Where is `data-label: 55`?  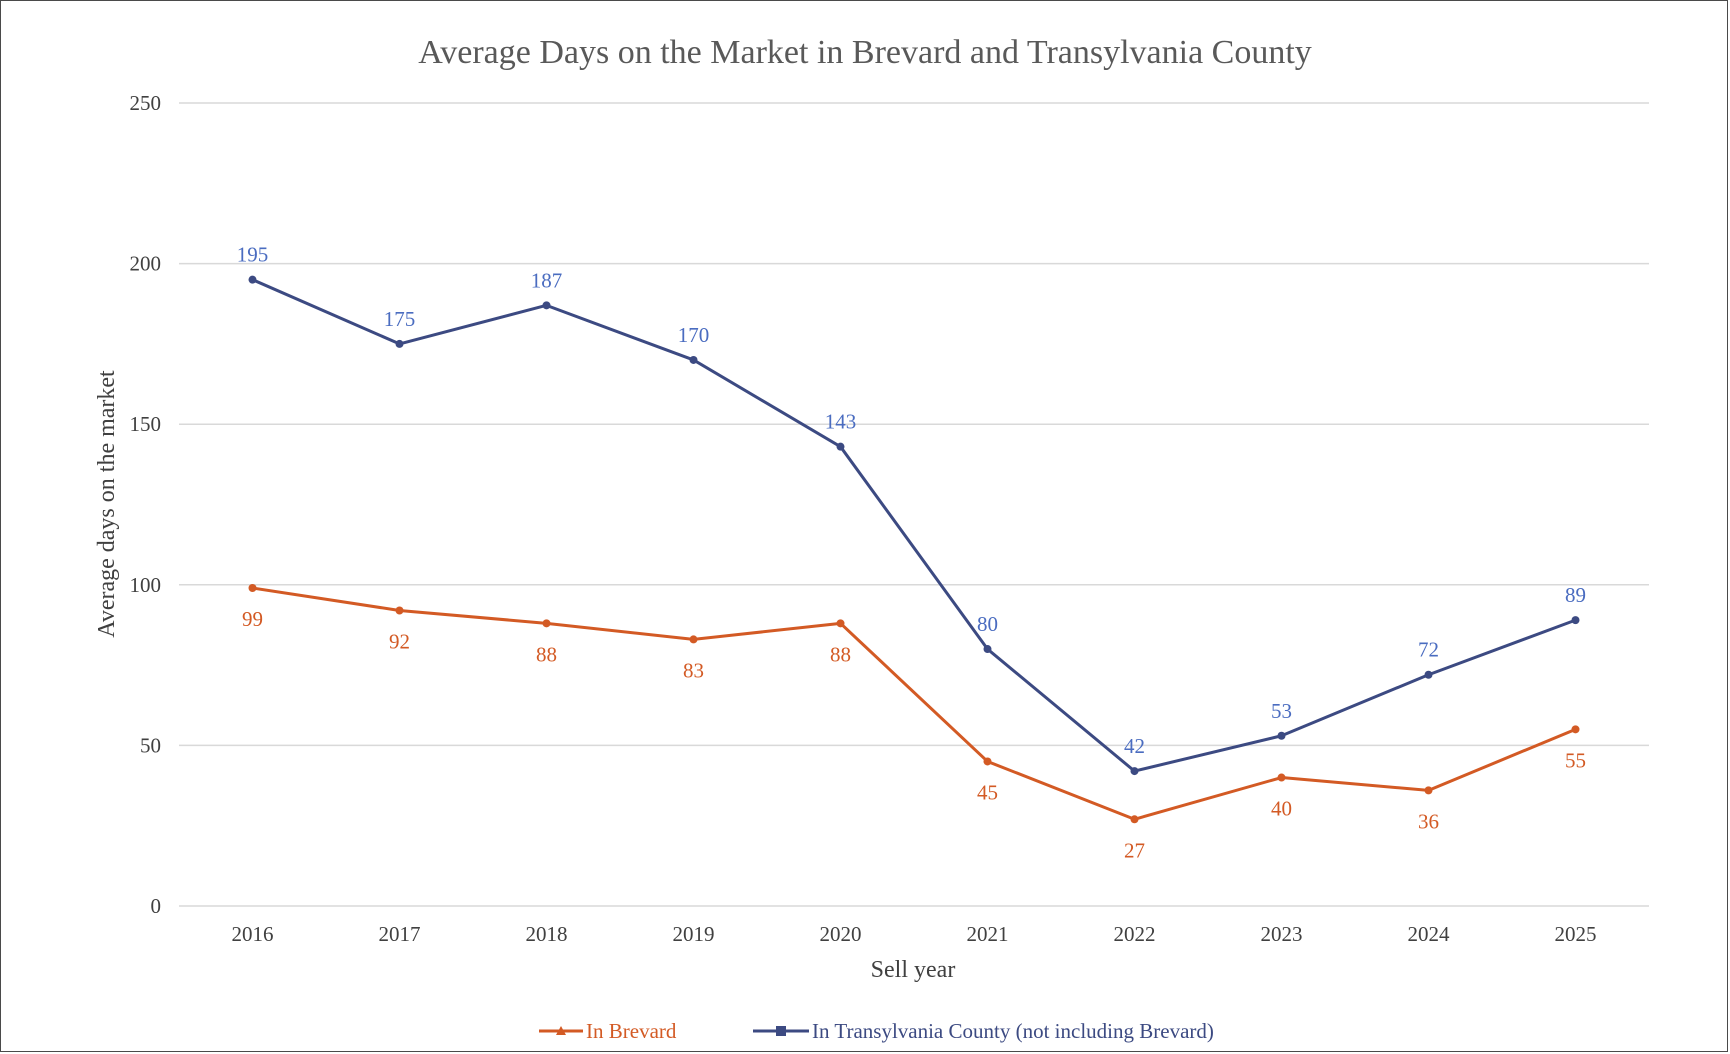
data-label: 55 is located at coordinates (1575, 760).